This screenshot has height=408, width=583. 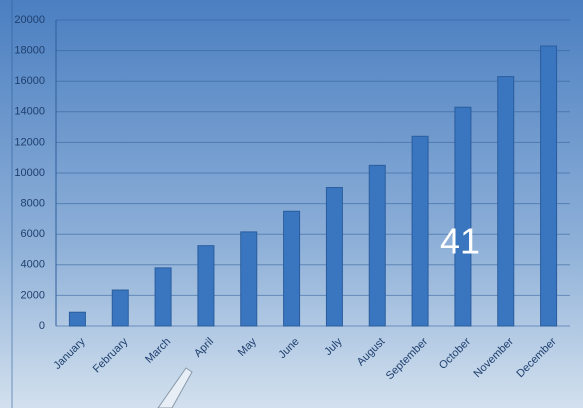 What do you see at coordinates (29, 20) in the screenshot?
I see `y-tick-label: 20000` at bounding box center [29, 20].